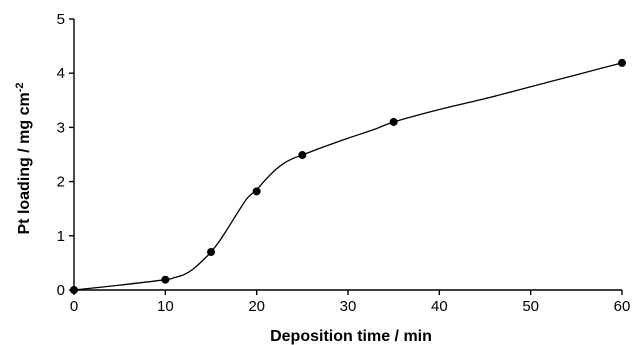 The height and width of the screenshot is (345, 634). I want to click on y-tick-label: 0, so click(61, 290).